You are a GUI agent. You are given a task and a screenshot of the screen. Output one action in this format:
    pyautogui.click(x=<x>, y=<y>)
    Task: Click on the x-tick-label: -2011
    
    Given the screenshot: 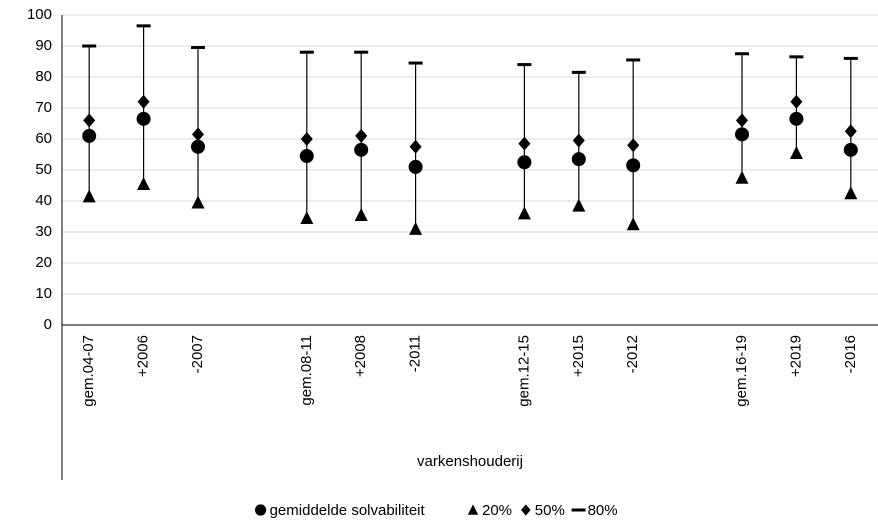 What is the action you would take?
    pyautogui.click(x=415, y=353)
    